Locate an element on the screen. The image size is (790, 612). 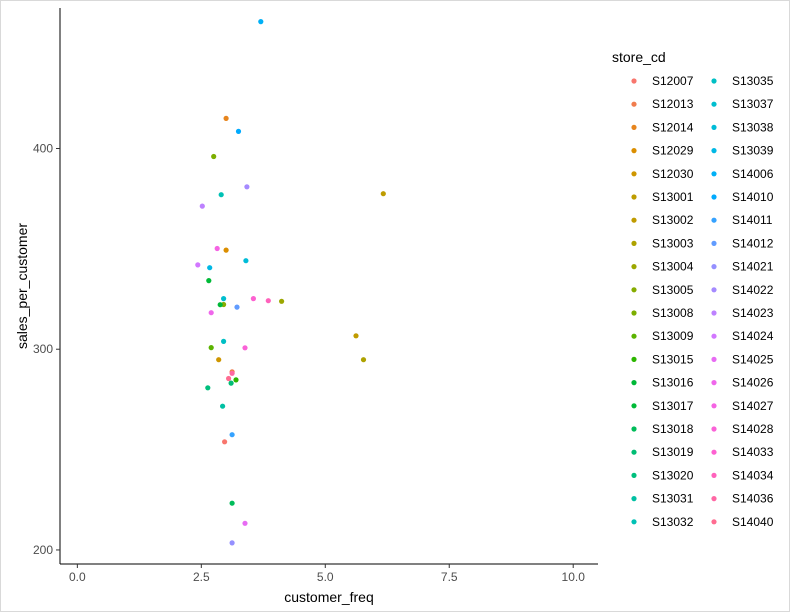
x-tick-label: 0.0 is located at coordinates (77, 577).